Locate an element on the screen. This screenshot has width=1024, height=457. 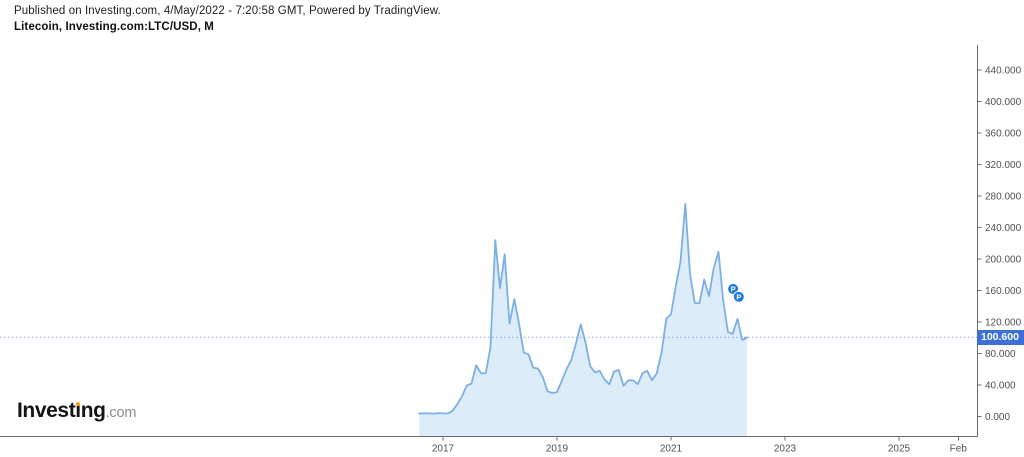
y-axis-label: 200.000 is located at coordinates (1003, 260).